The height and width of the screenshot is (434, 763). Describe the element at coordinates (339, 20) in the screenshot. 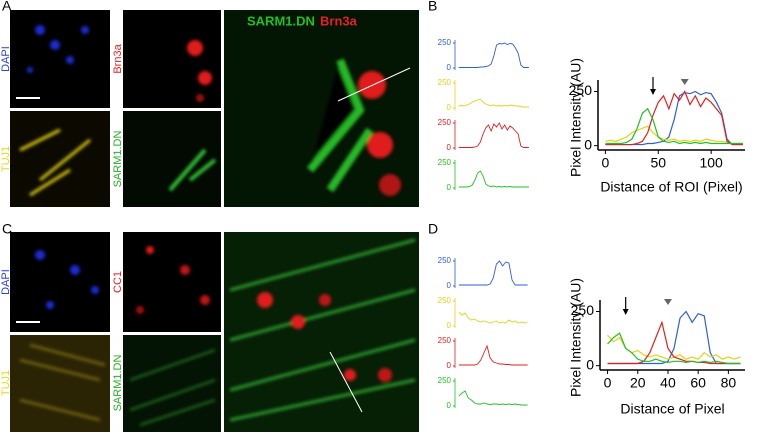

I see `merge-label: Brn3a` at that location.